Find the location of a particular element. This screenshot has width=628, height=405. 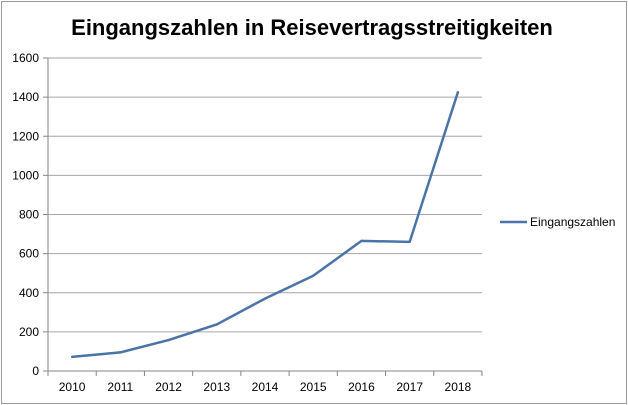

x-tick-label: 2014 is located at coordinates (265, 387).